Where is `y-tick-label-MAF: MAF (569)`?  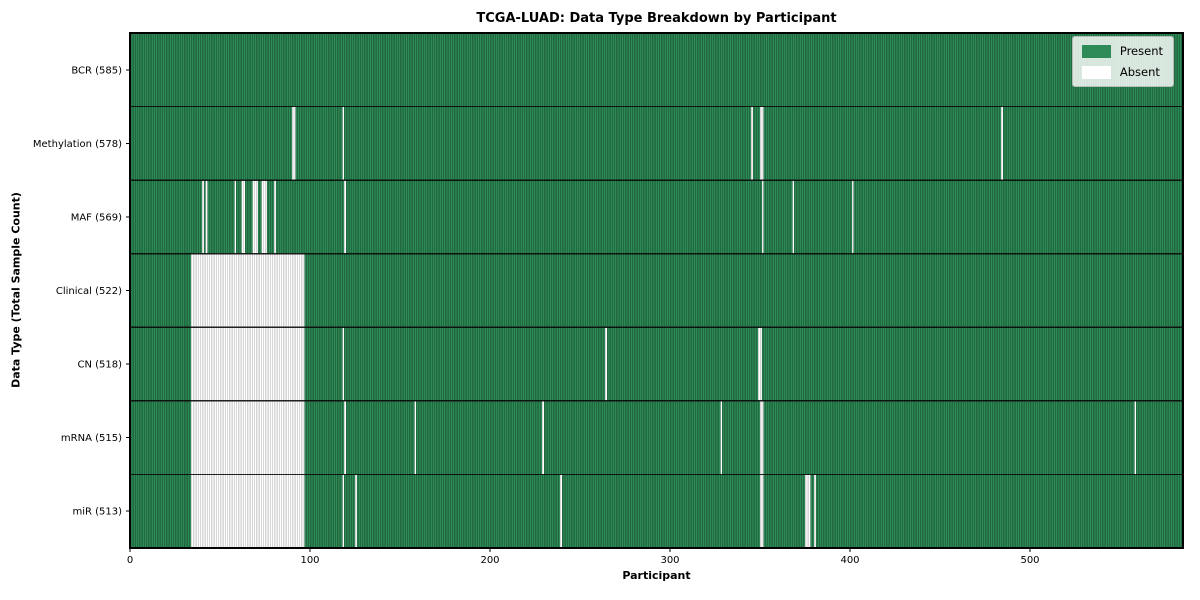
y-tick-label-MAF: MAF (569) is located at coordinates (96, 217).